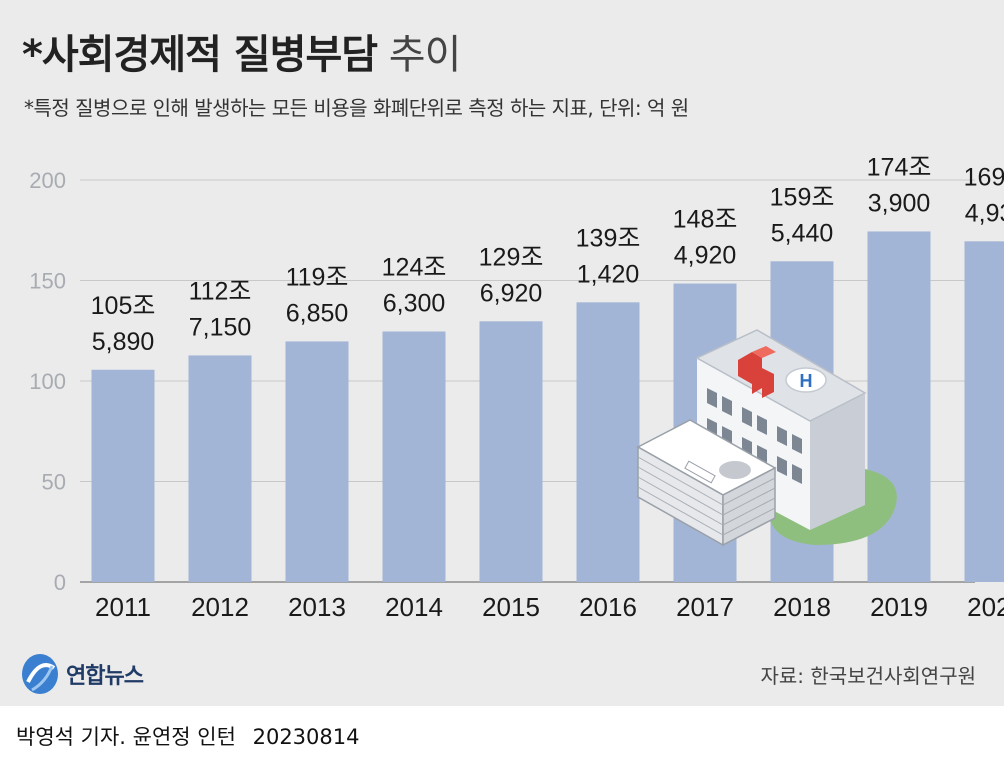 This screenshot has height=759, width=1004. What do you see at coordinates (608, 274) in the screenshot?
I see `data-label-bottom: 1,420` at bounding box center [608, 274].